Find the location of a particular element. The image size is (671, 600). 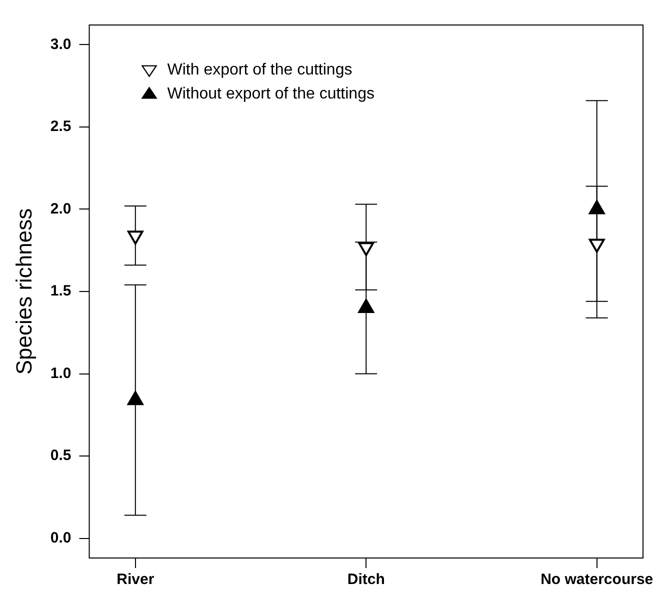

y-tick-label: 0.0 is located at coordinates (61, 537).